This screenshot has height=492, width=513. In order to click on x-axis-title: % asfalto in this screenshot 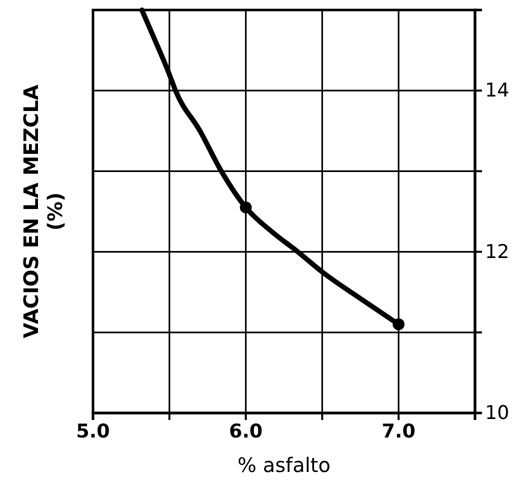, I will do `click(284, 465)`.